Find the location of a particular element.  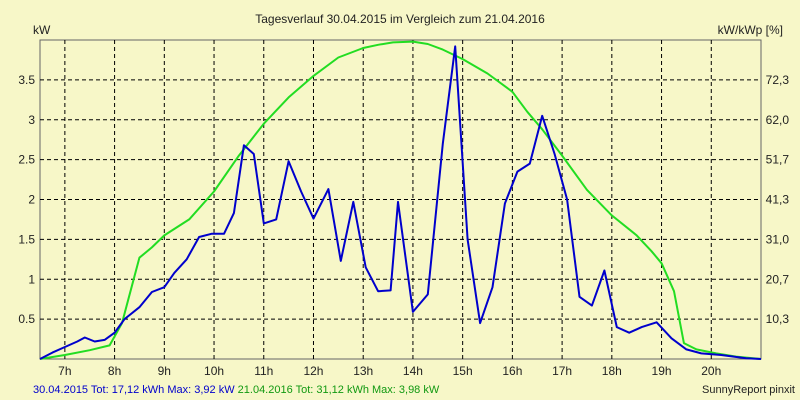

x-axis: 7h 8h 9h 10h 11h 12h 13h 14h 15h 16h 17h 18h 19h 20h is located at coordinates (389, 371).